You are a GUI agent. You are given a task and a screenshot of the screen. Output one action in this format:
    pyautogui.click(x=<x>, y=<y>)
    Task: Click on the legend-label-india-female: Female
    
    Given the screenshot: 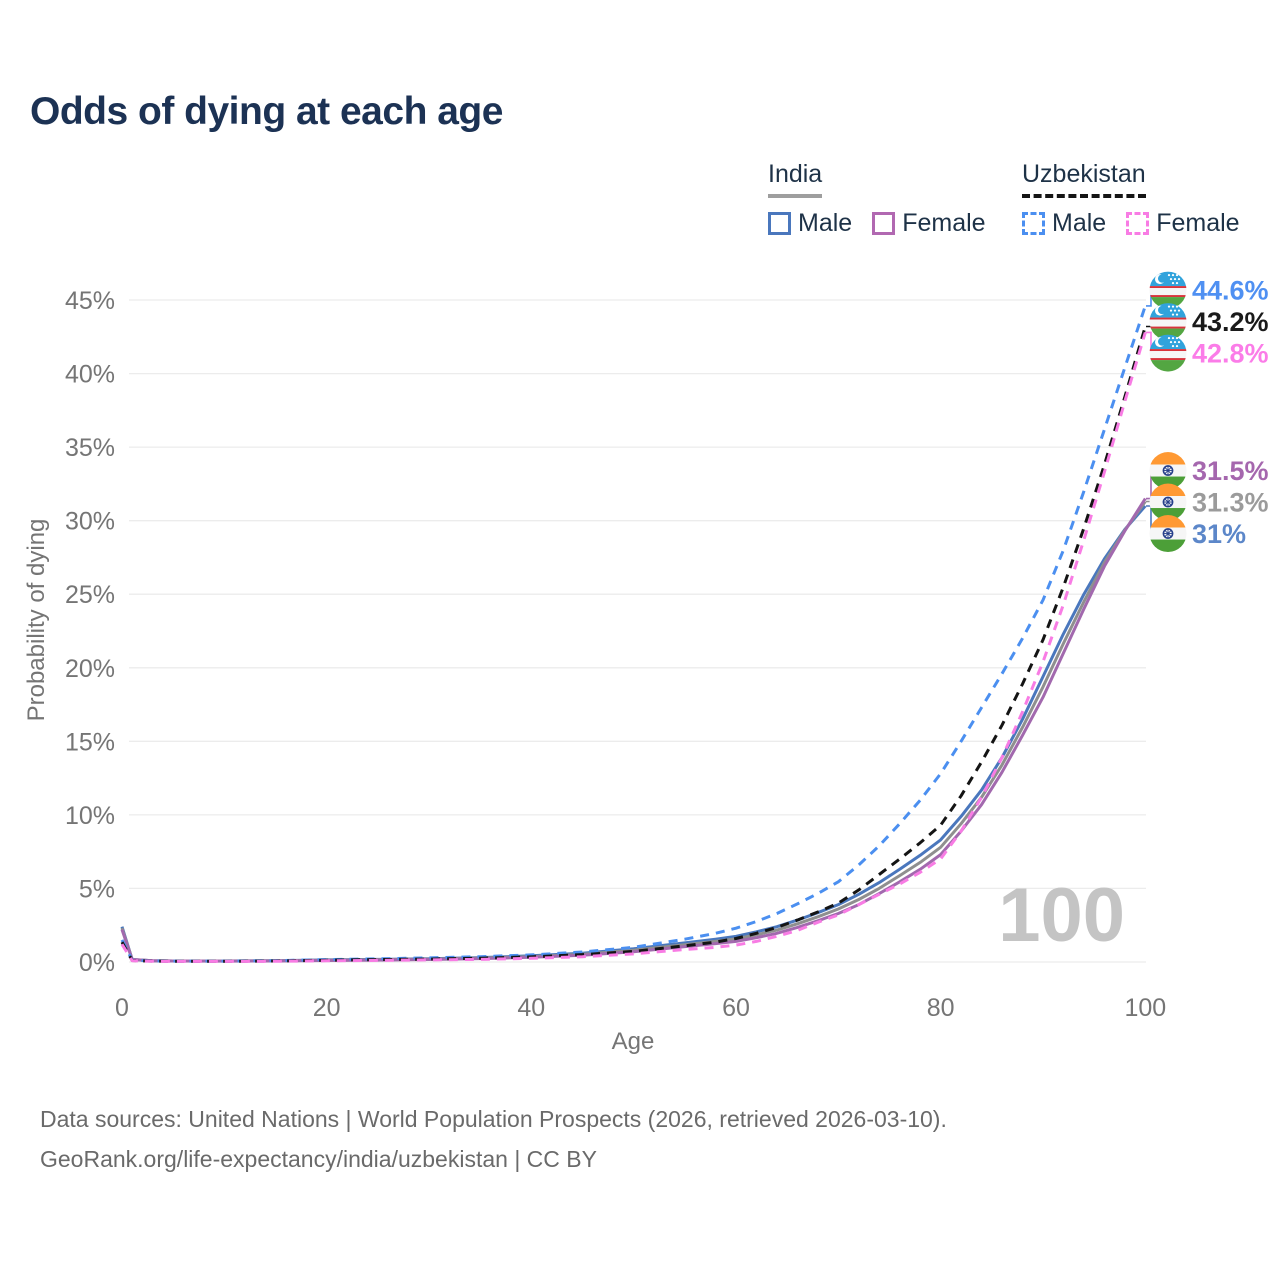 What is the action you would take?
    pyautogui.click(x=944, y=223)
    